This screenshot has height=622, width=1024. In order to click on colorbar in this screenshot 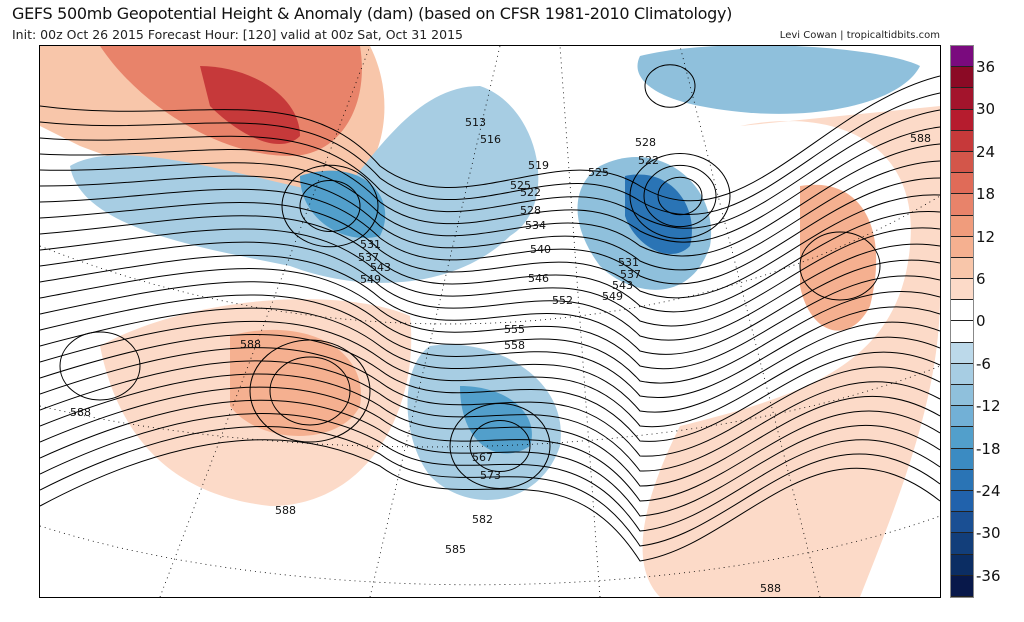, I will do `click(962, 321)`.